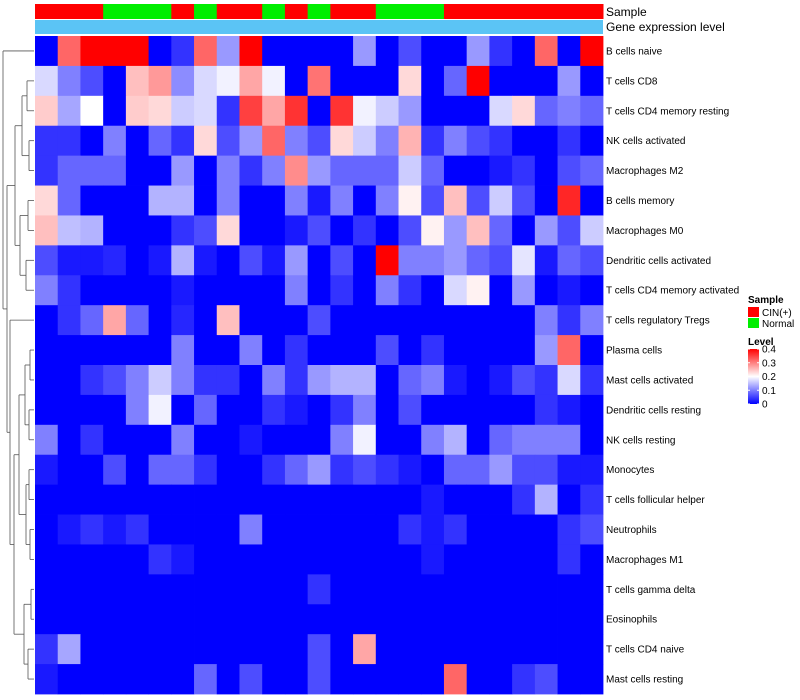 The height and width of the screenshot is (700, 800). Describe the element at coordinates (769, 363) in the screenshot. I see `level-tick-label: 0.3` at that location.